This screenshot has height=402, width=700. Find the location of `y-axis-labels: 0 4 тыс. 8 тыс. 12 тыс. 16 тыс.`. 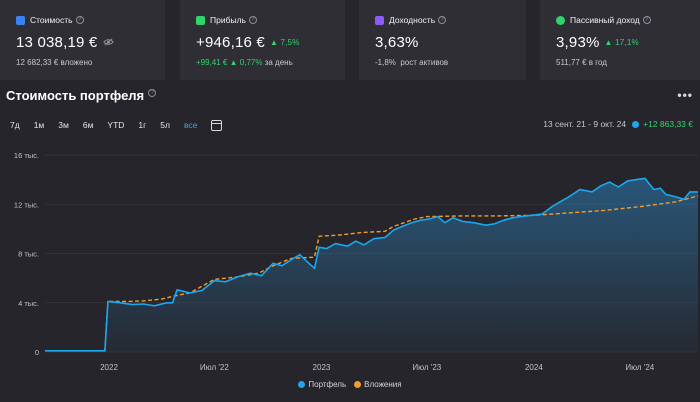

y-axis-labels: 0 4 тыс. 8 тыс. 12 тыс. 16 тыс. is located at coordinates (26, 254).